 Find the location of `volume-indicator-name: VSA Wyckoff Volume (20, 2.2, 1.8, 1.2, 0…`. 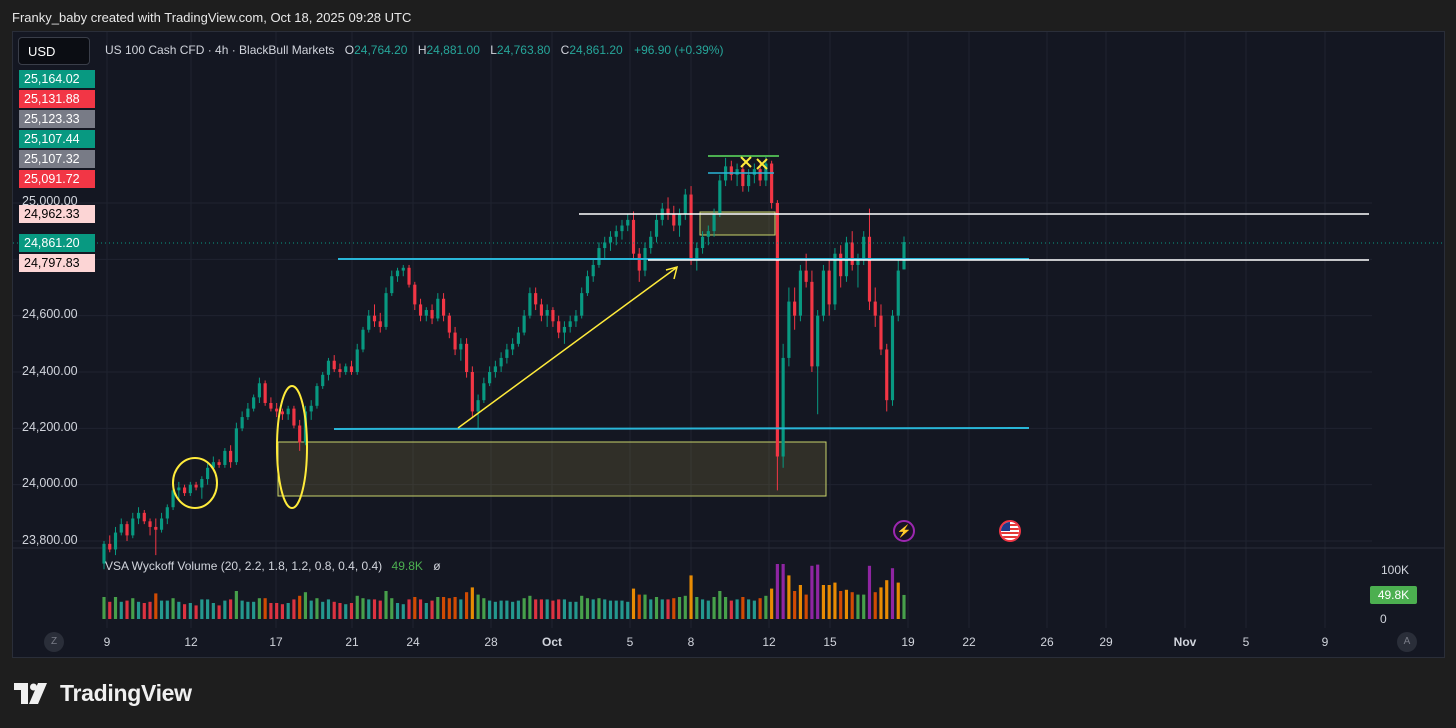

volume-indicator-name: VSA Wyckoff Volume (20, 2.2, 1.8, 1.2, 0… is located at coordinates (244, 566).